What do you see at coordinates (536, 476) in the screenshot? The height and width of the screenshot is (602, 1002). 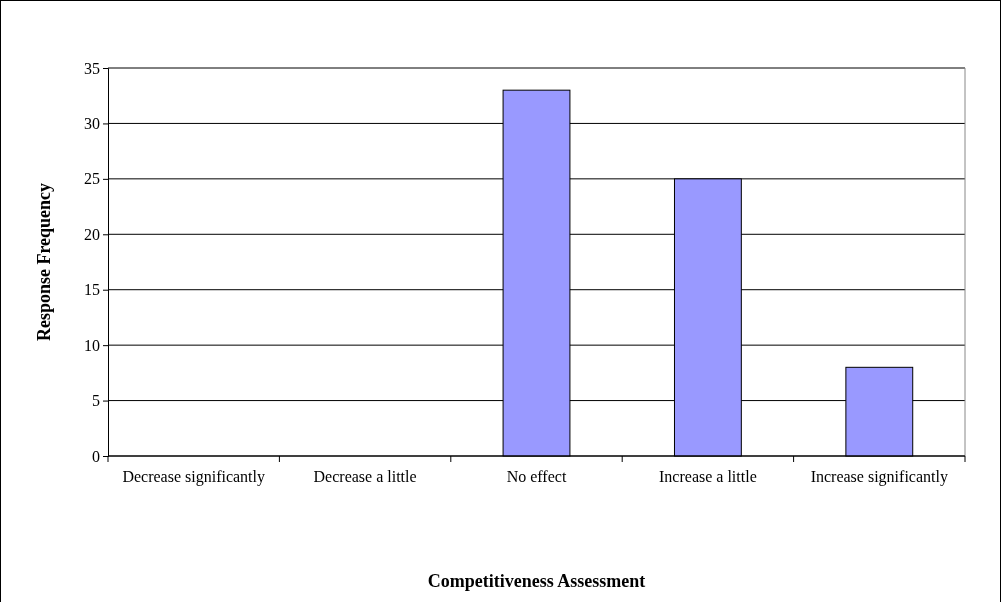 I see `x-tick-label: No effect` at bounding box center [536, 476].